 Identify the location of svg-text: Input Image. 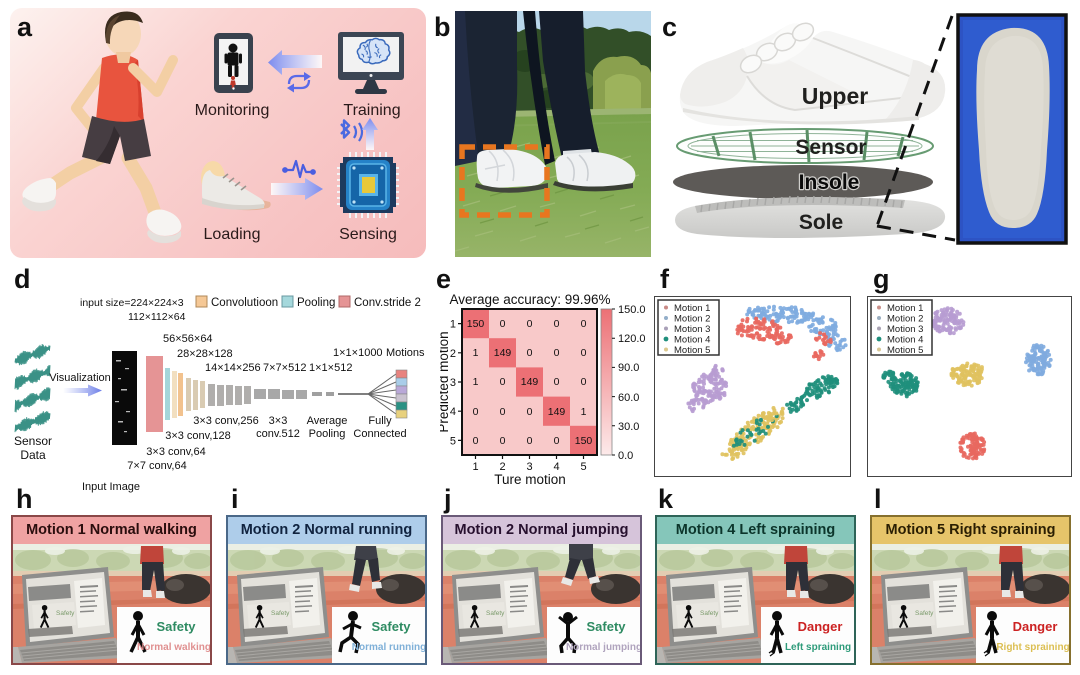
(111, 487).